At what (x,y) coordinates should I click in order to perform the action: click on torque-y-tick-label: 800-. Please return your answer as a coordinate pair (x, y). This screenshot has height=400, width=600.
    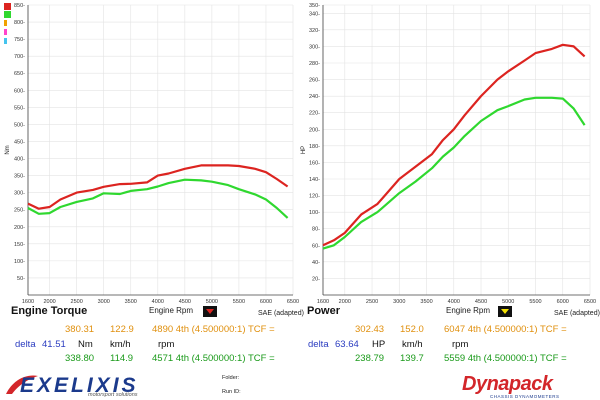
    Looking at the image, I should click on (19, 23).